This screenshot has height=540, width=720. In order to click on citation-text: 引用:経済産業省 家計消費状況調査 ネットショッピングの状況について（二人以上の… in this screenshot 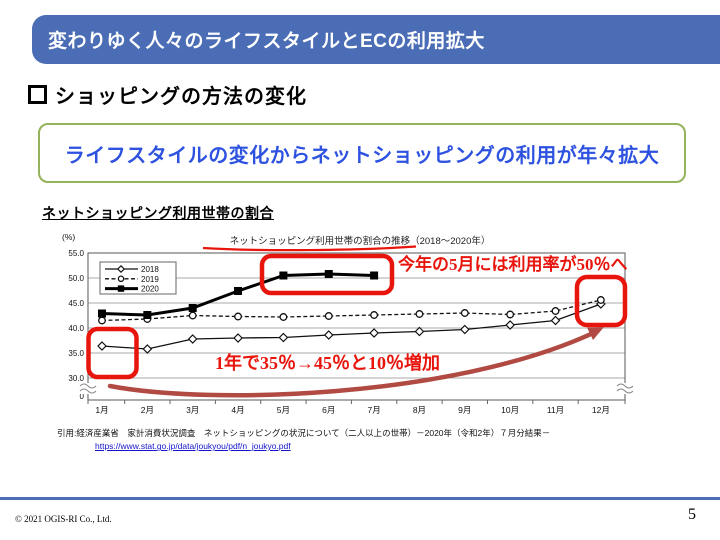, I will do `click(304, 433)`.